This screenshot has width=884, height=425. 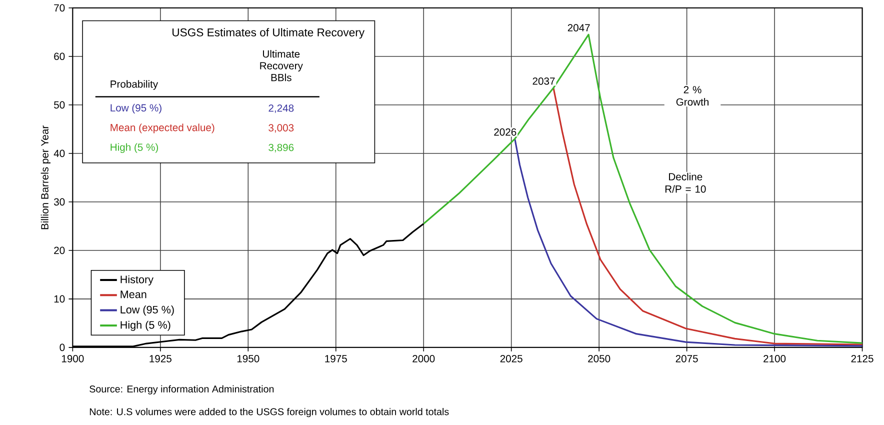 What do you see at coordinates (59, 153) in the screenshot?
I see `y-tick-label: 40` at bounding box center [59, 153].